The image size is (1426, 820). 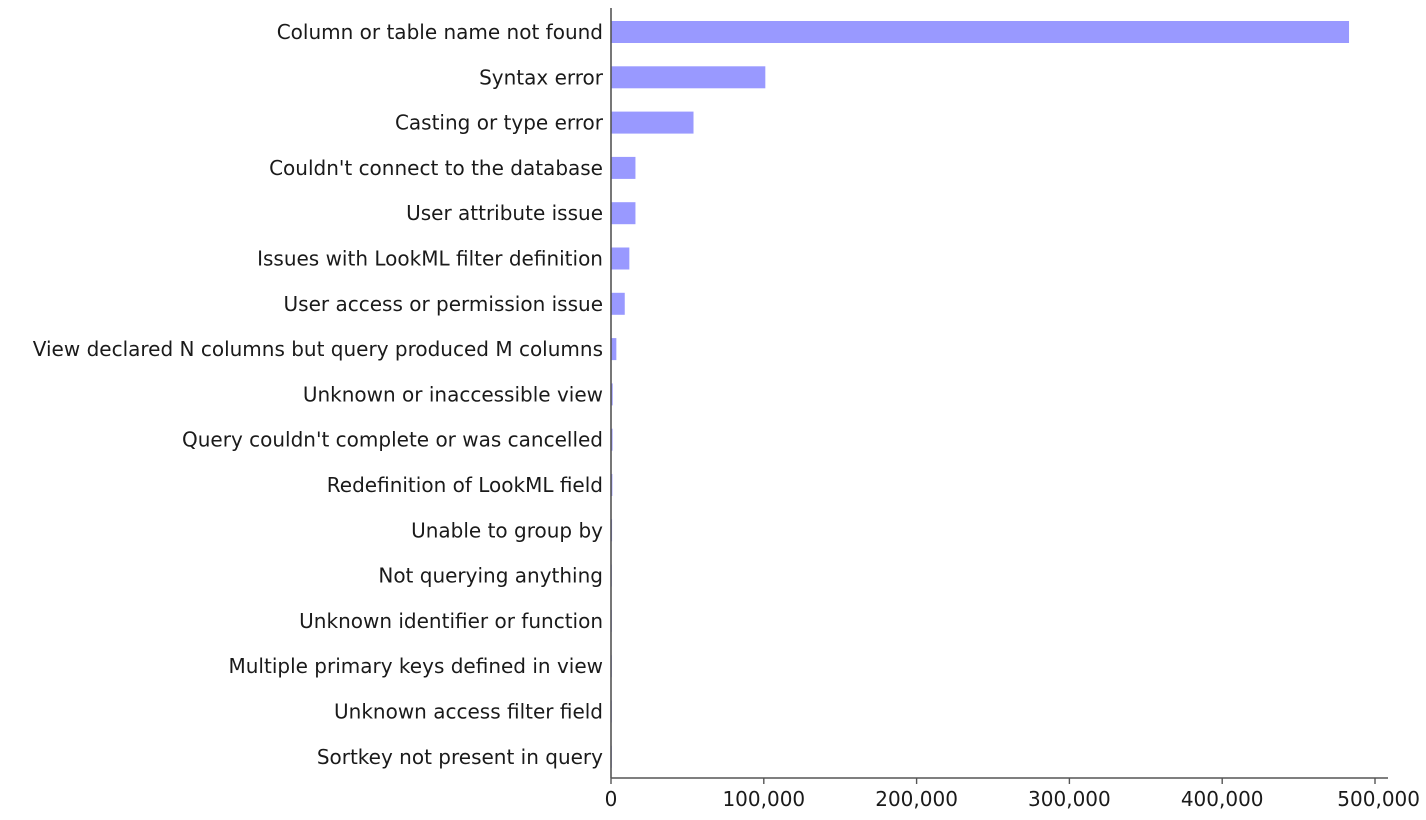 What do you see at coordinates (430, 259) in the screenshot?
I see `category-label: Issues with LookML filter definition` at bounding box center [430, 259].